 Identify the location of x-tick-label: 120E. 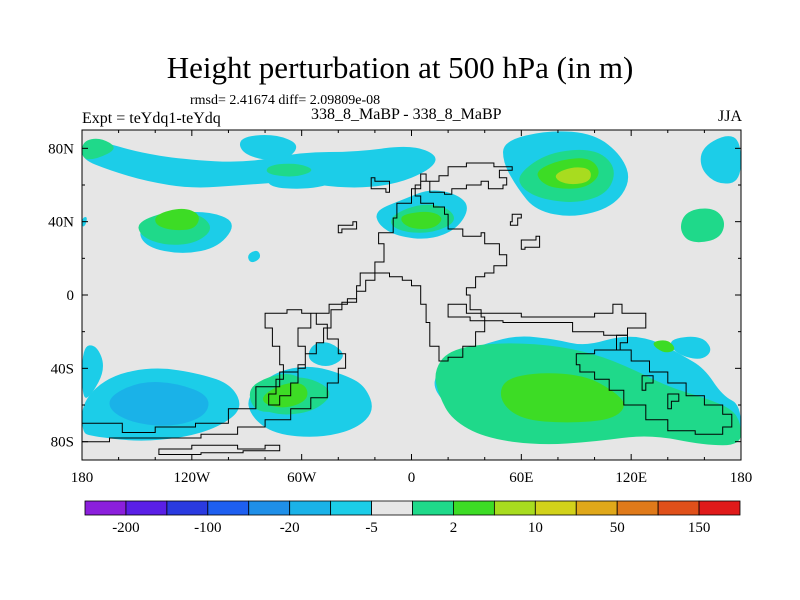
(631, 478).